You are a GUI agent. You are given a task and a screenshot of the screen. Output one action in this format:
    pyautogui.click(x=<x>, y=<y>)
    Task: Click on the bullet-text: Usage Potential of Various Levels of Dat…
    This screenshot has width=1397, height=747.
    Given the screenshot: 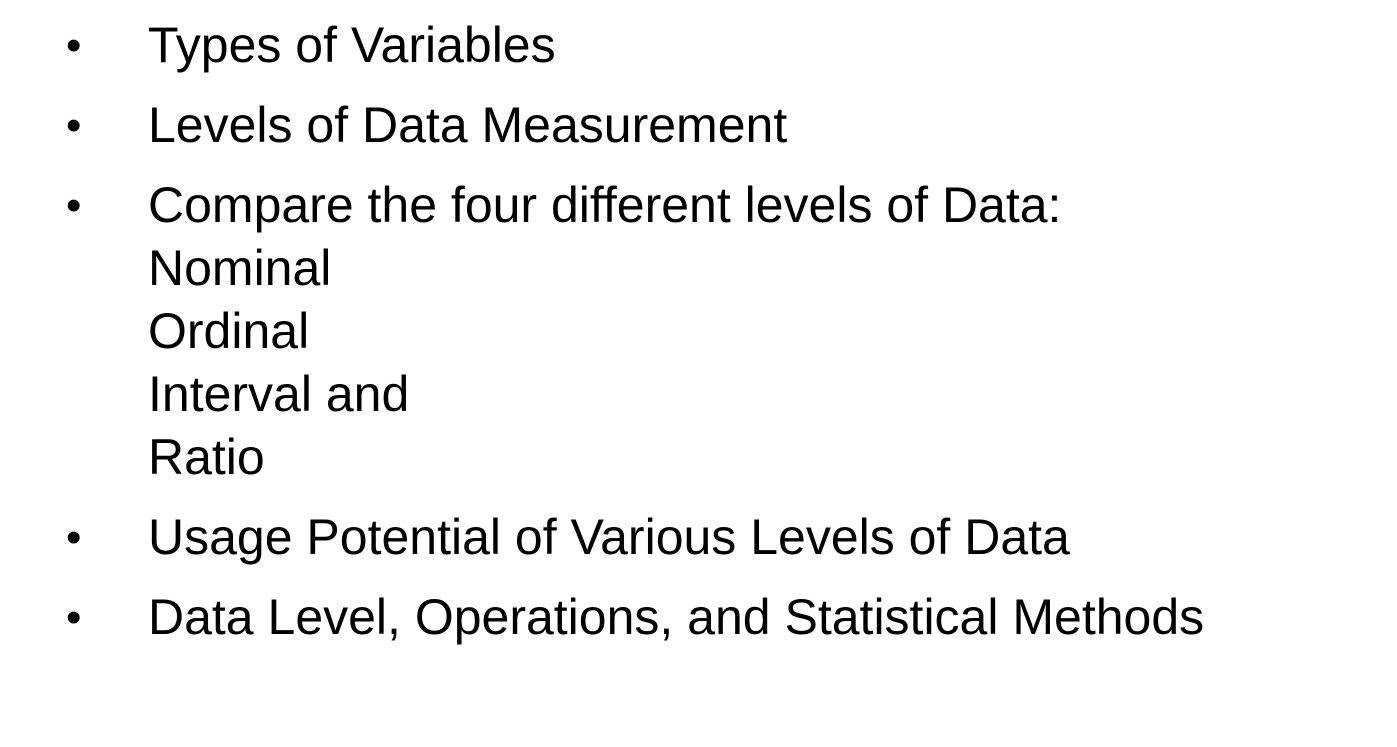 What is the action you would take?
    pyautogui.click(x=609, y=537)
    